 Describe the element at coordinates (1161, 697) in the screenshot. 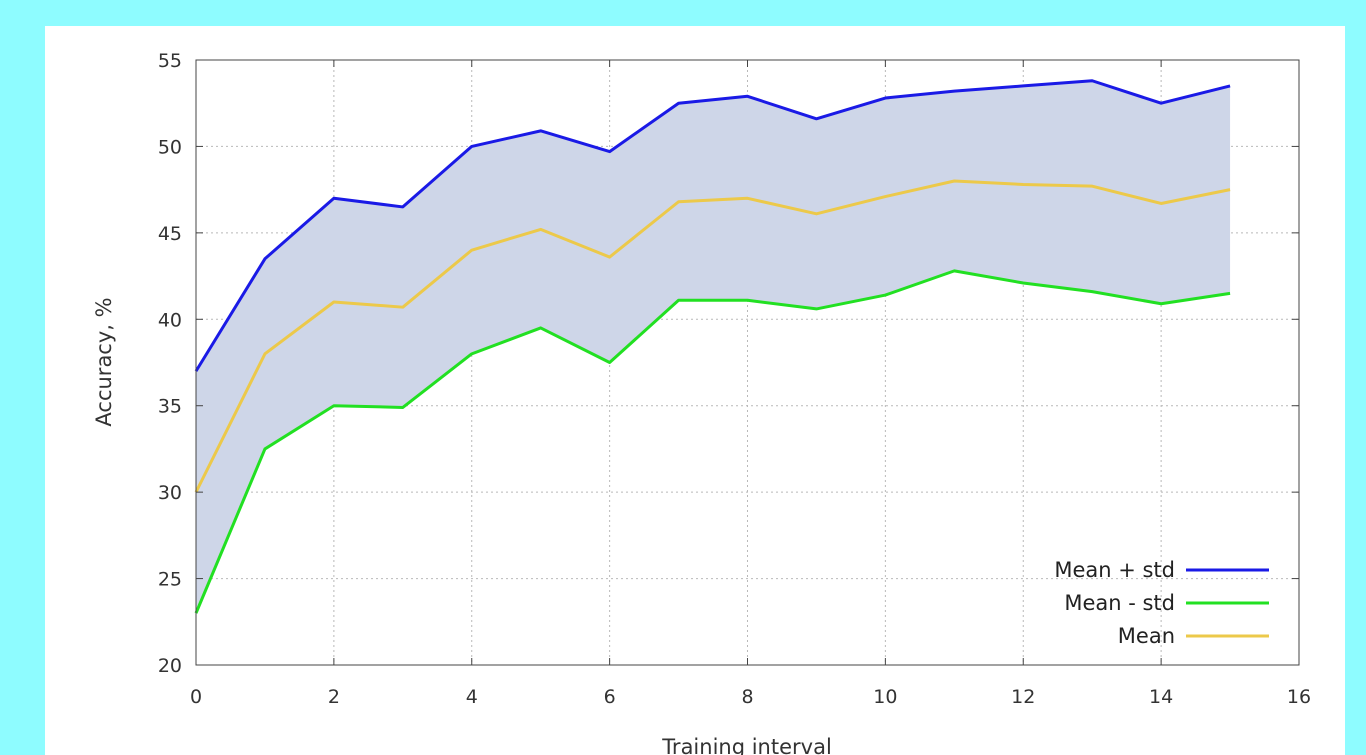

I see `x-tick-label: 14` at that location.